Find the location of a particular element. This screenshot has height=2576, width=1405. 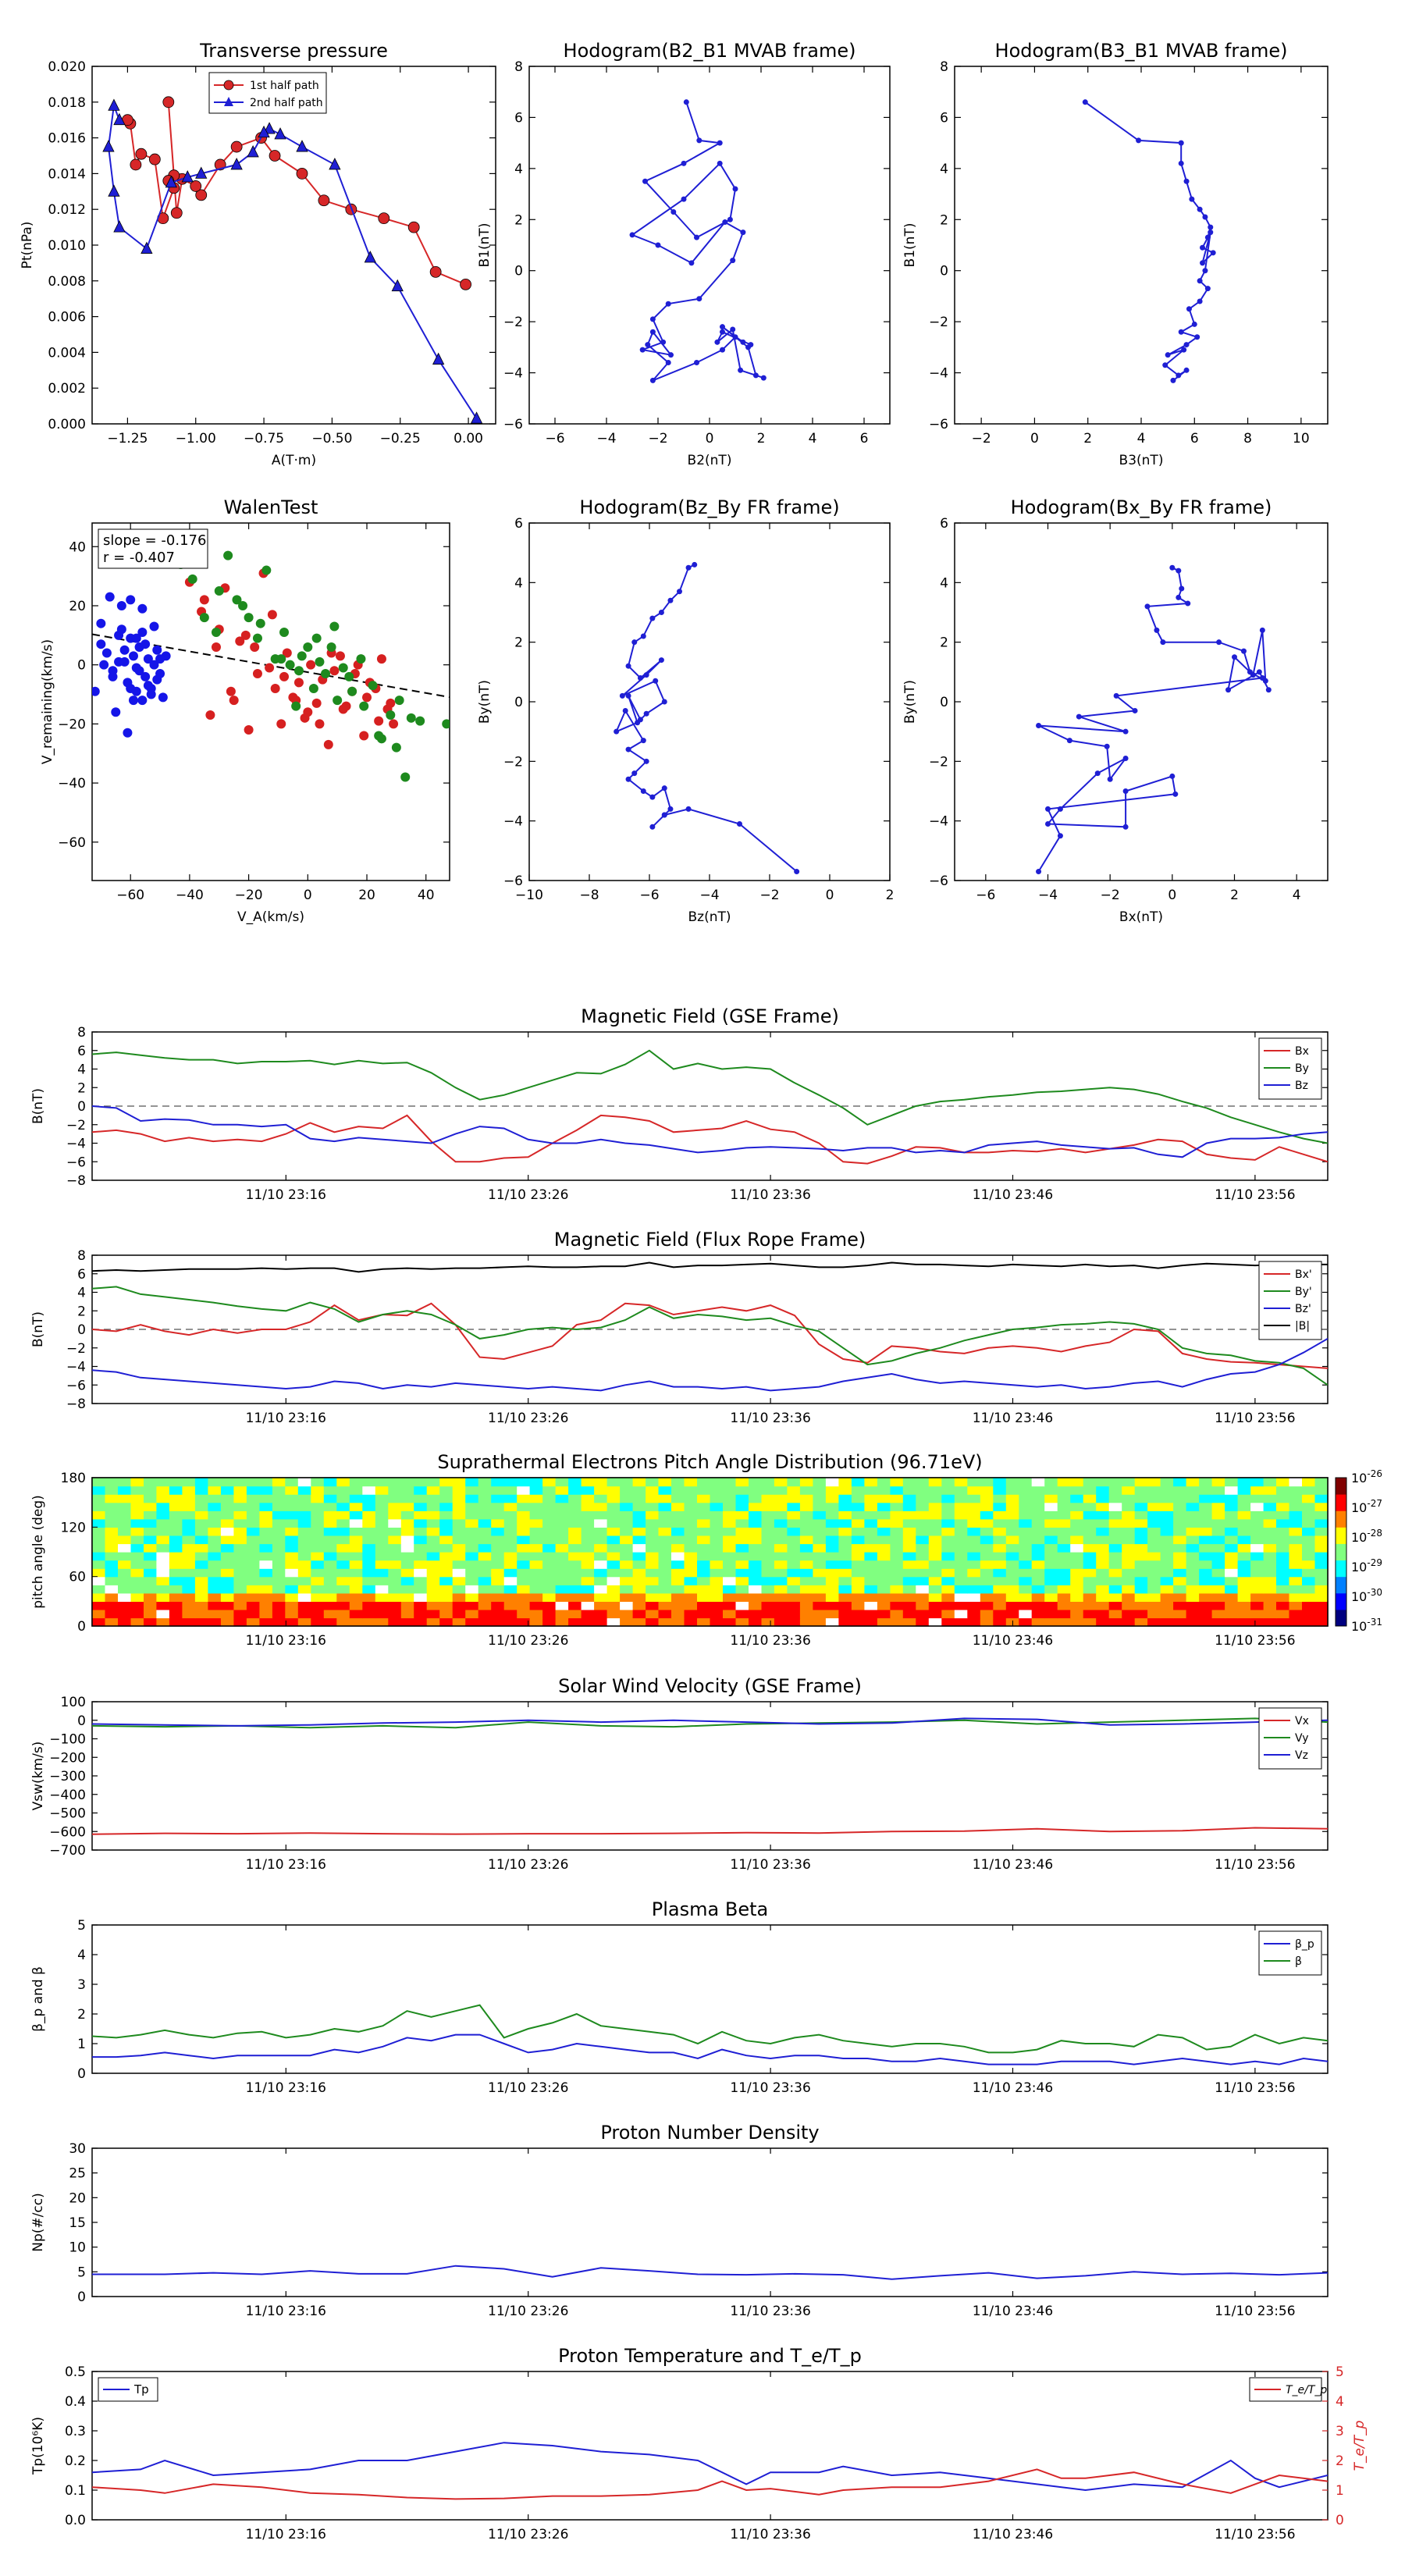

y-tick-label: 30 is located at coordinates (77, 2149).